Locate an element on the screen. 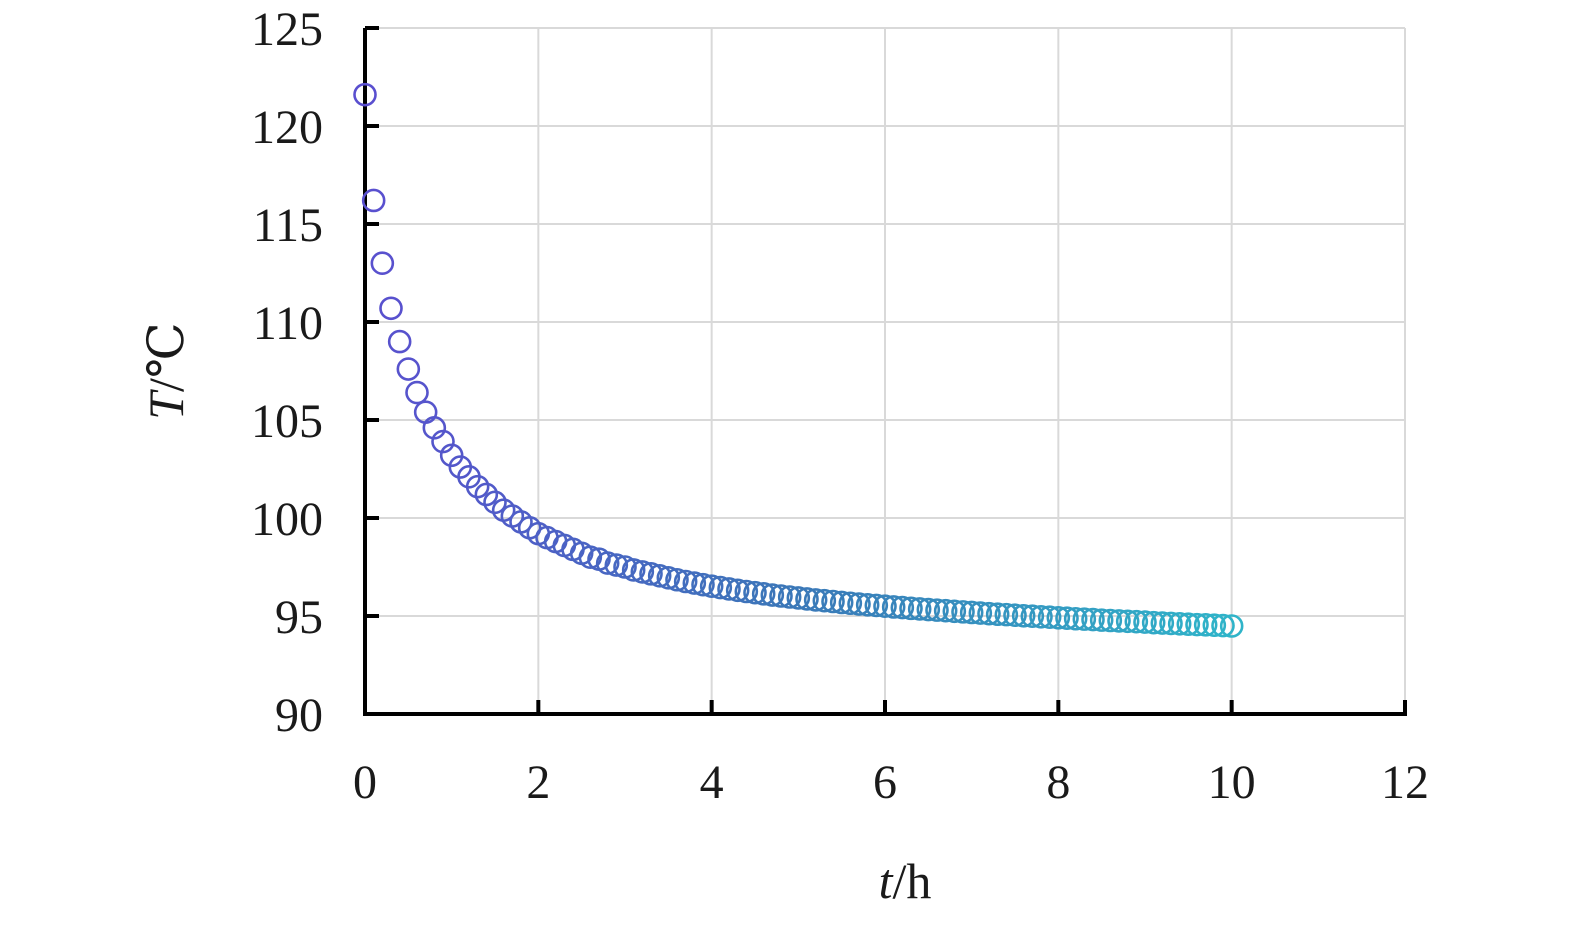 Image resolution: width=1575 pixels, height=927 pixels. y-tick-label: 100 is located at coordinates (287, 519).